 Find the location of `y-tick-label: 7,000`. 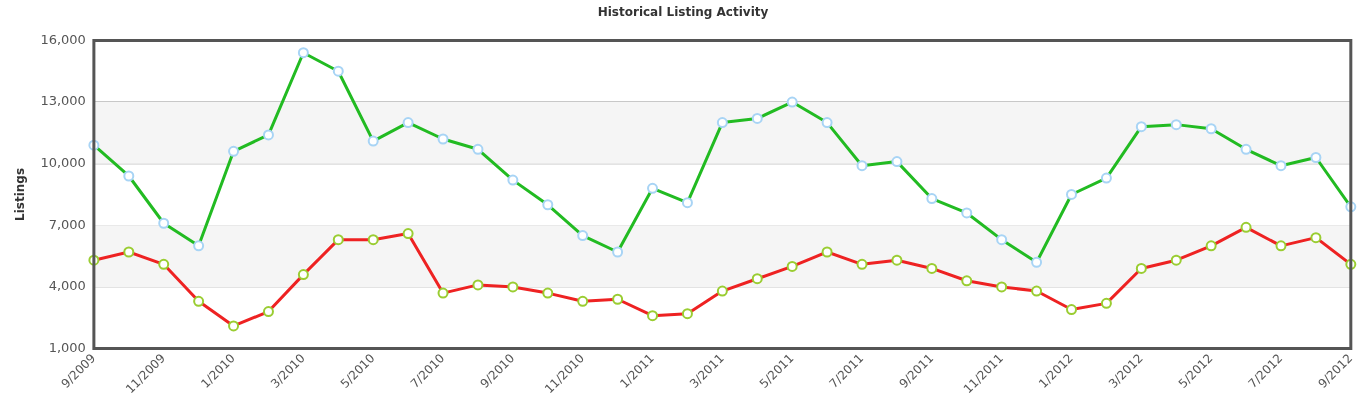

y-tick-label: 7,000 is located at coordinates (67, 224).